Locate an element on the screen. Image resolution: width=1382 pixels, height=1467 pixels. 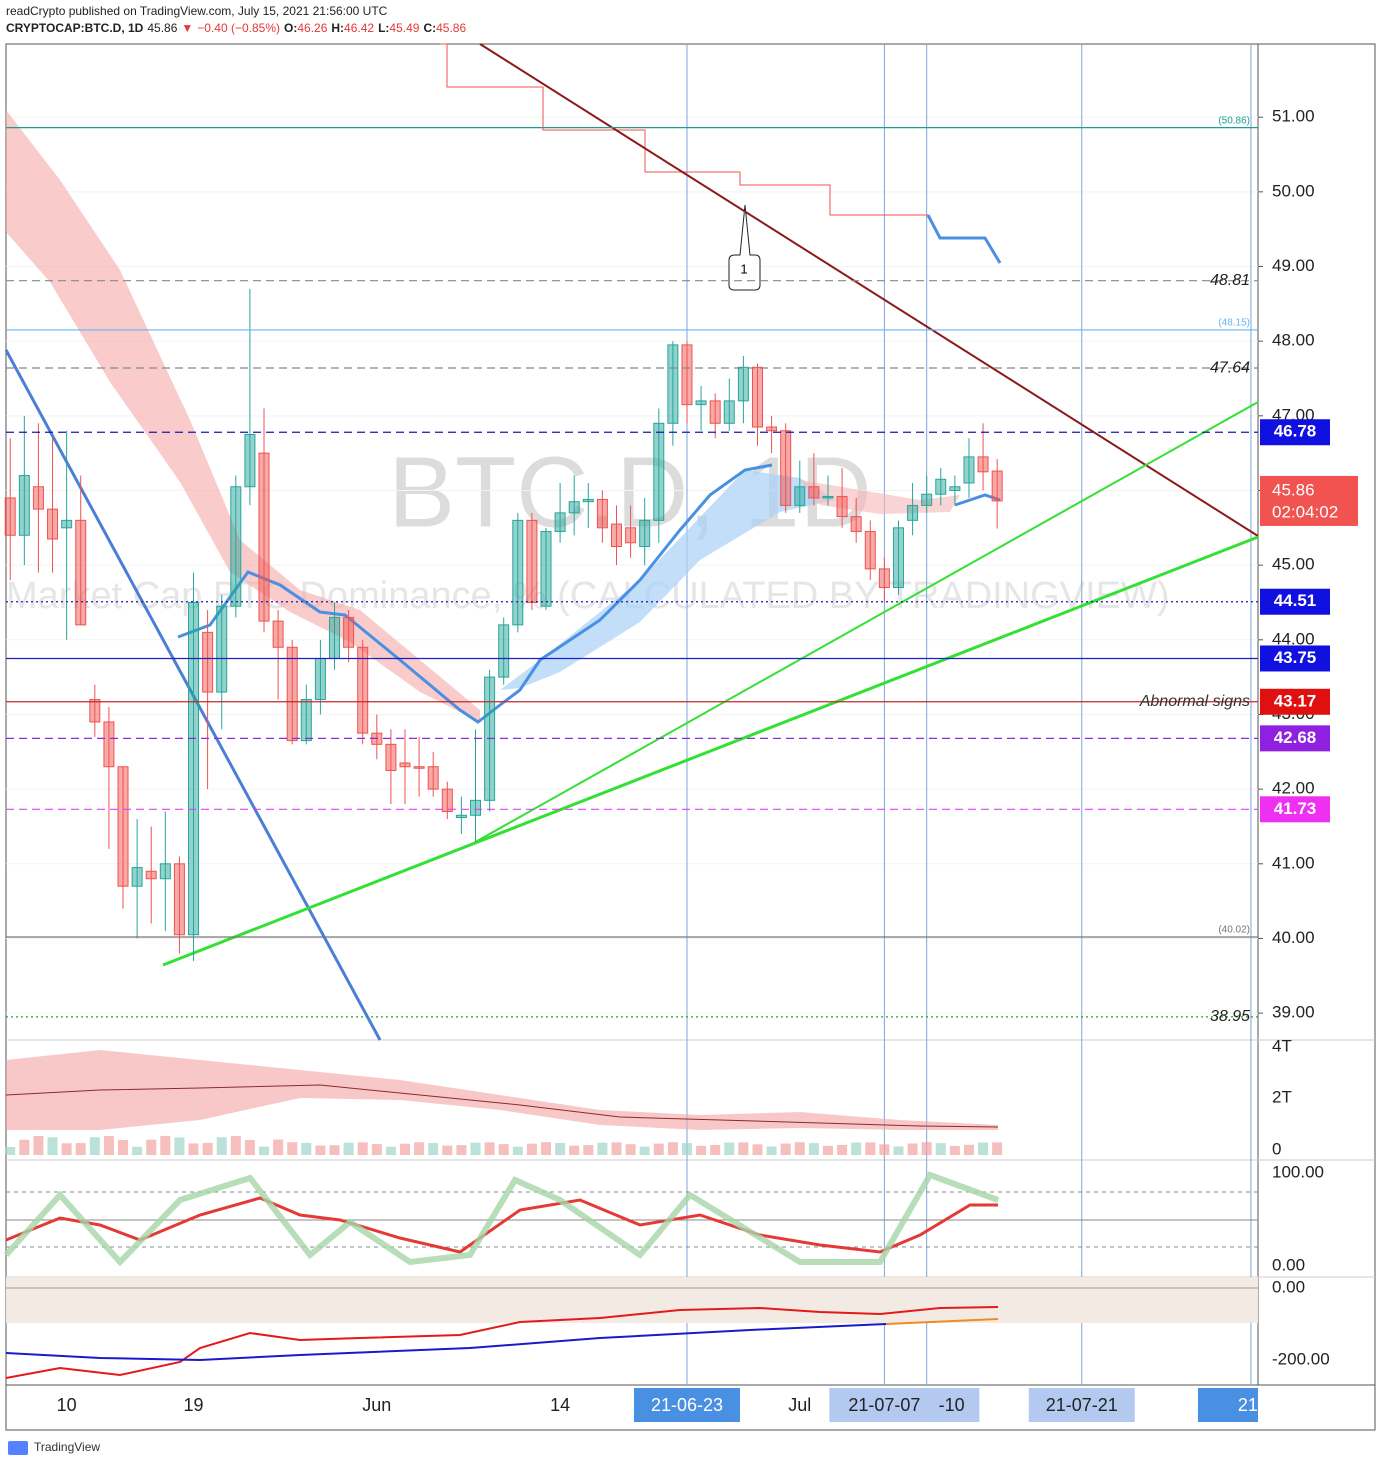
indicator-line is located at coordinates (502, 1342).